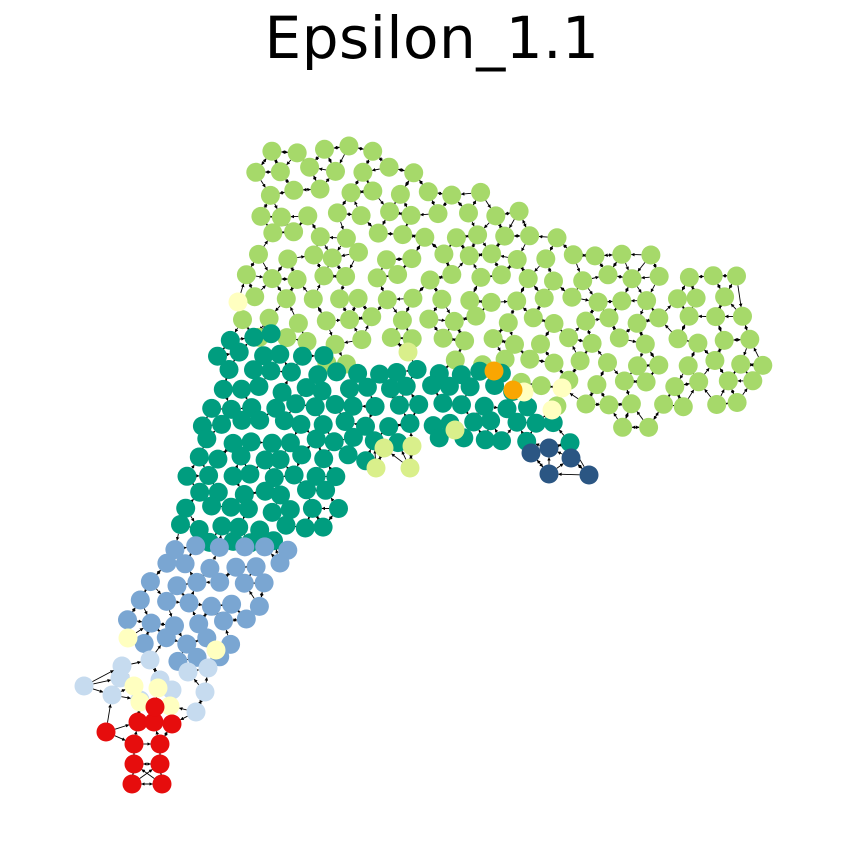 Image resolution: width=864 pixels, height=864 pixels. What do you see at coordinates (172, 690) in the screenshot?
I see `graph-node-pale-blue` at bounding box center [172, 690].